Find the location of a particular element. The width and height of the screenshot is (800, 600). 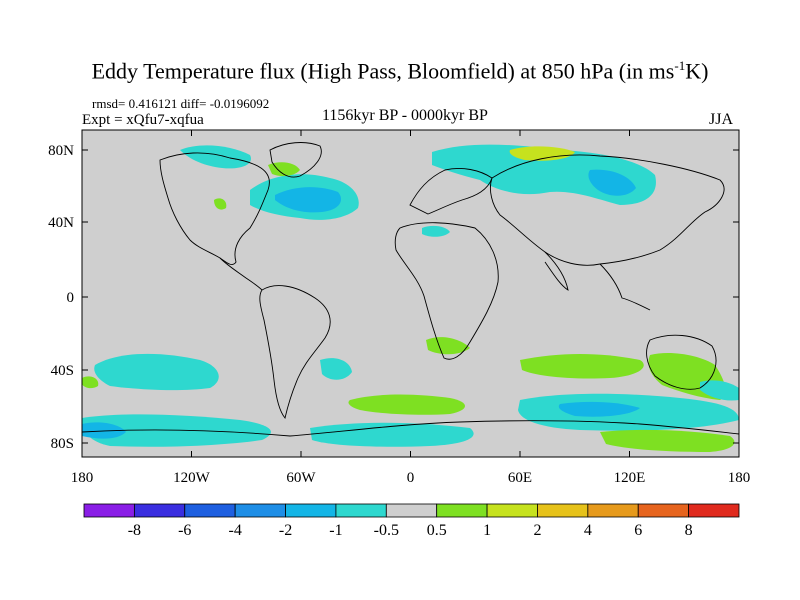

coast-antarctica is located at coordinates (410, 428).